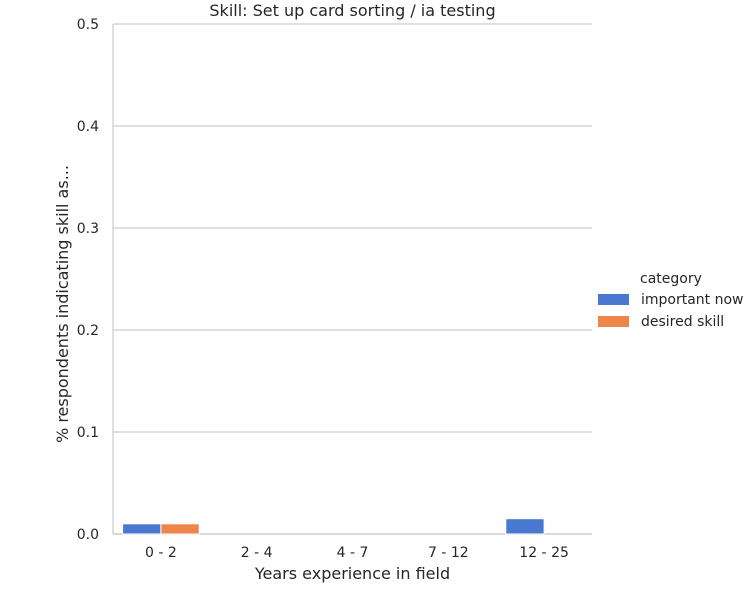 The image size is (750, 600). I want to click on legend-items: important now desired skill, so click(671, 311).